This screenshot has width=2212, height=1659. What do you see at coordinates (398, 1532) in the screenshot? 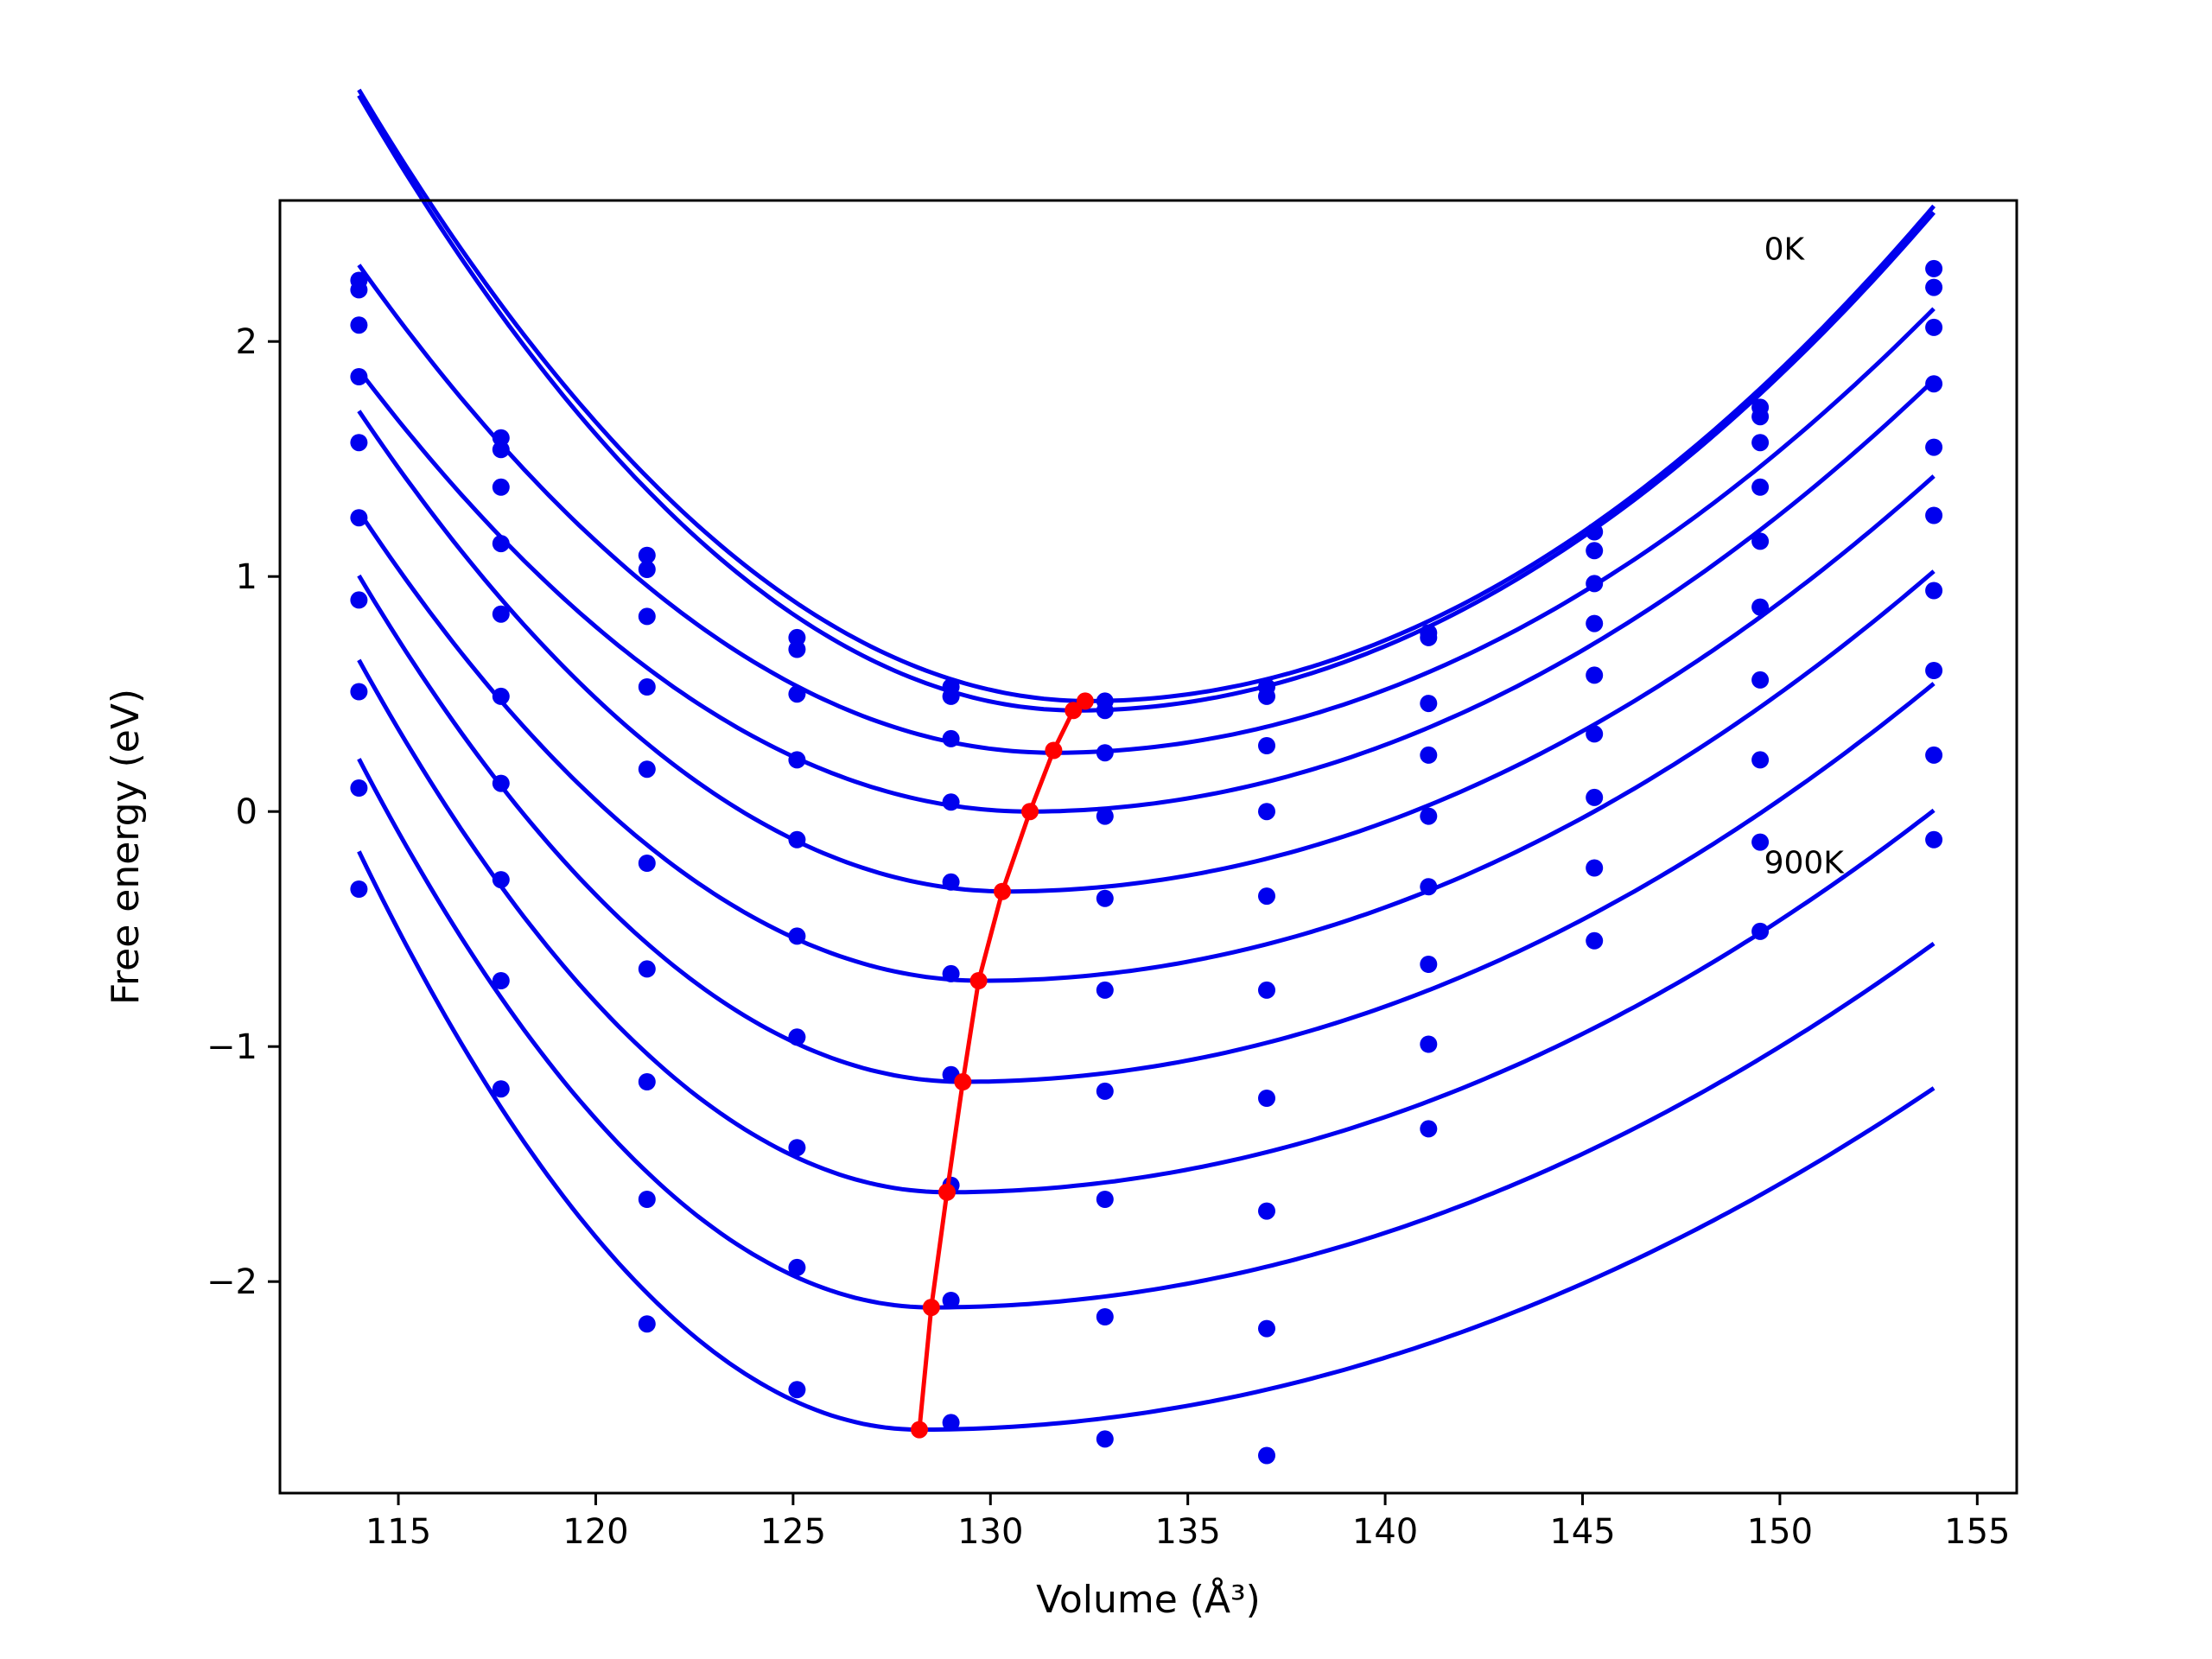
I see `x-tick-label-115: 115` at bounding box center [398, 1532].